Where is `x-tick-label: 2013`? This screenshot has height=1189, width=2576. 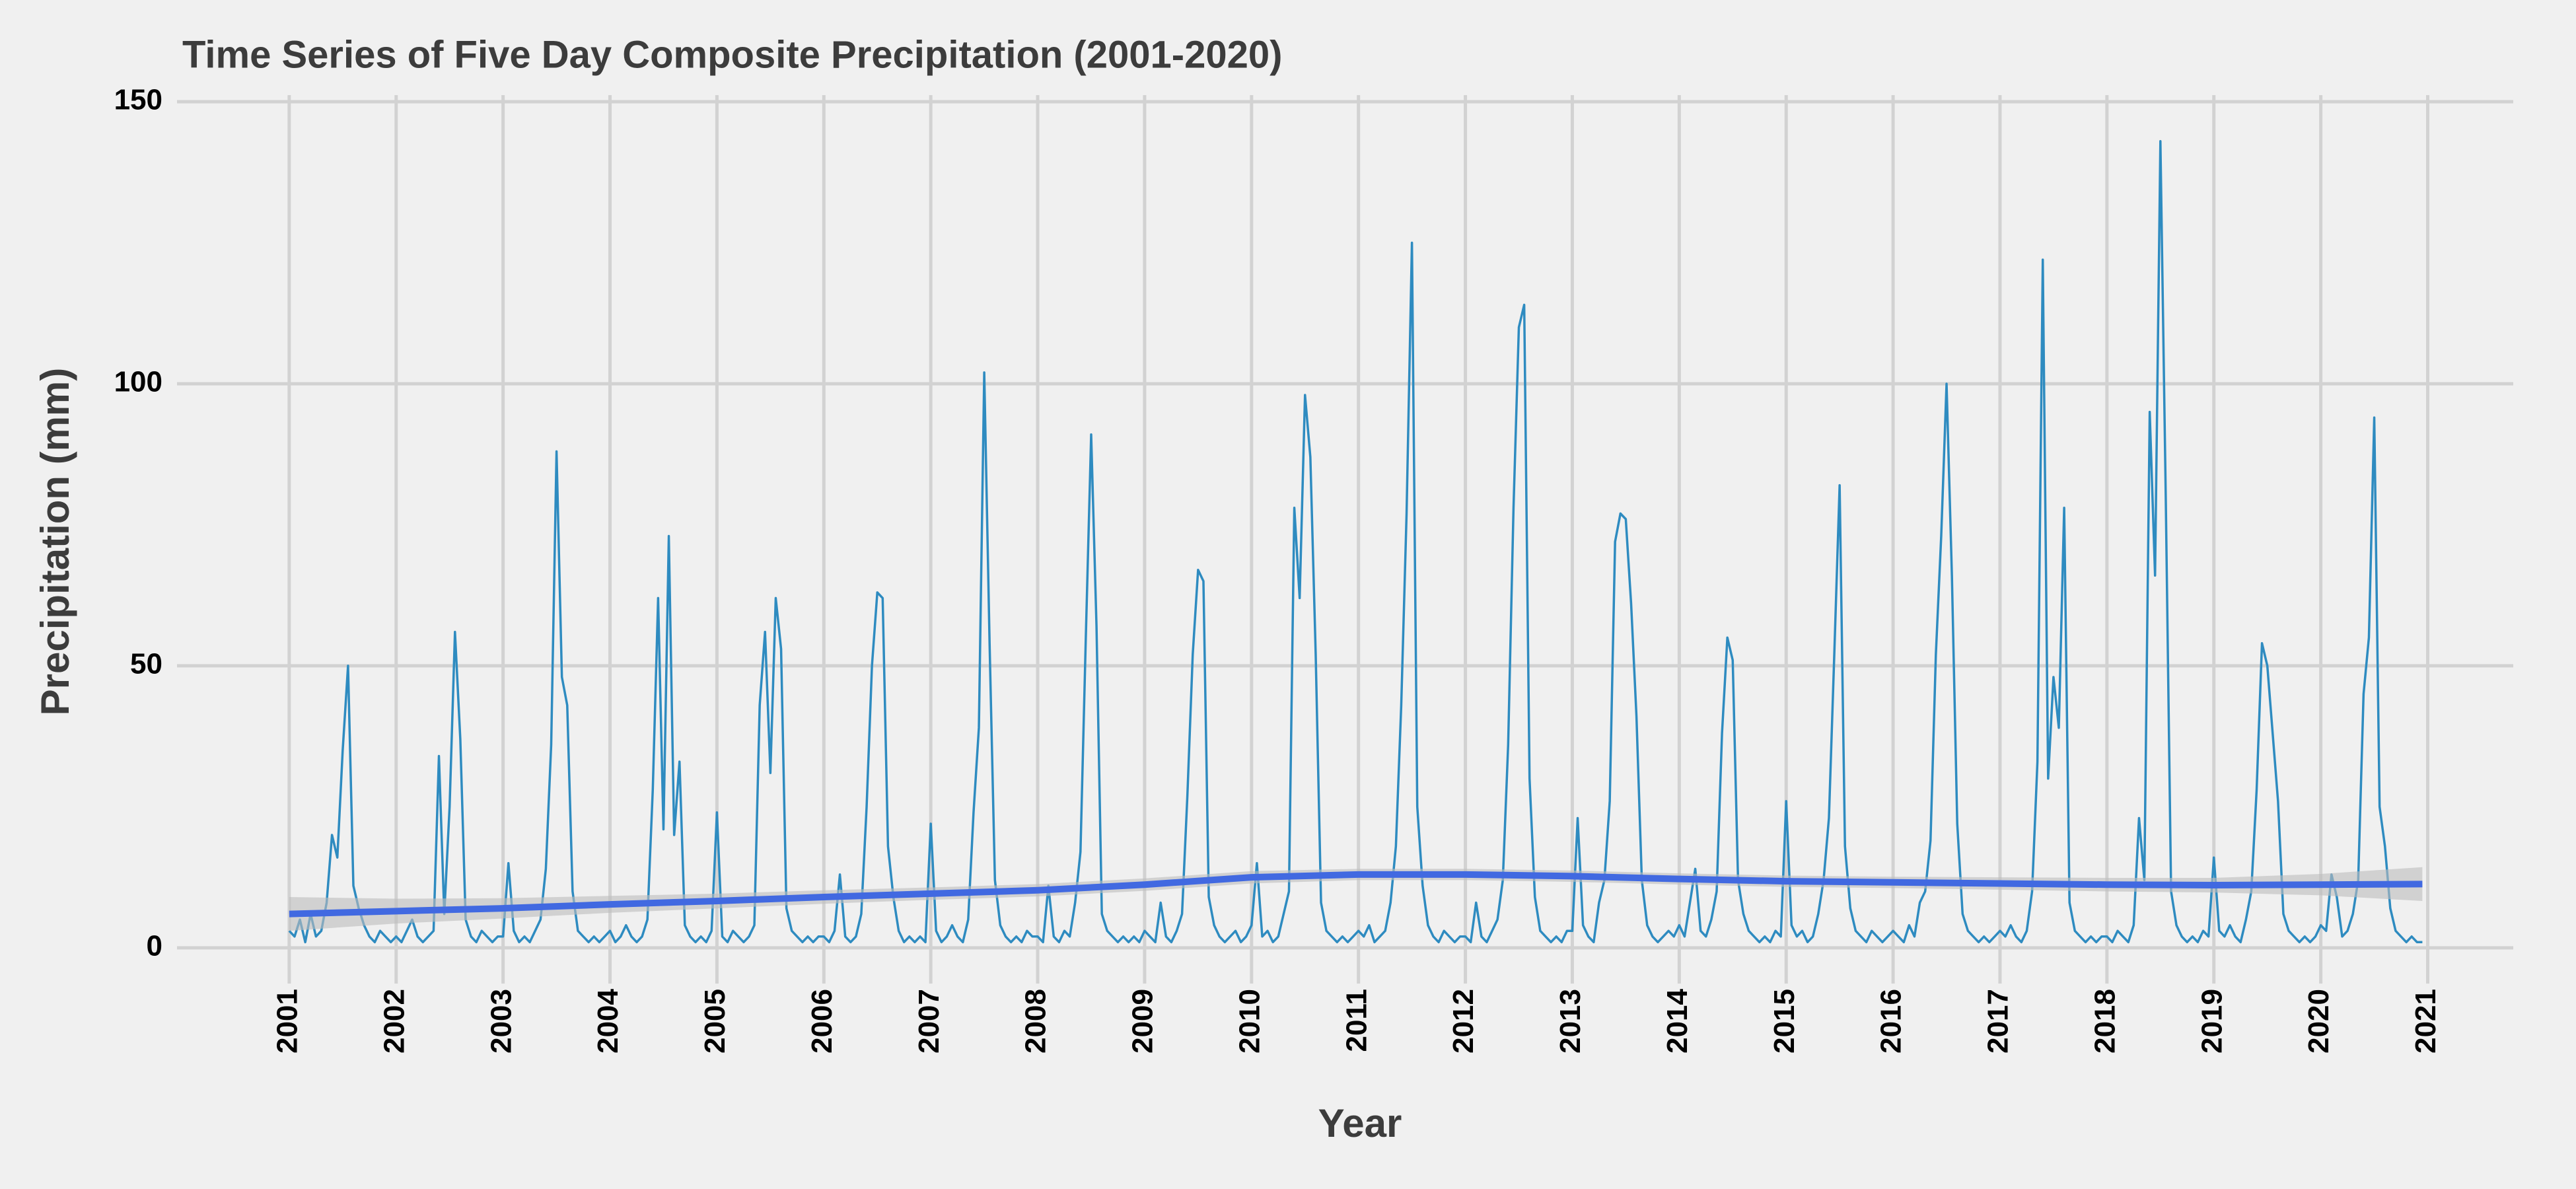
x-tick-label: 2013 is located at coordinates (1571, 1022).